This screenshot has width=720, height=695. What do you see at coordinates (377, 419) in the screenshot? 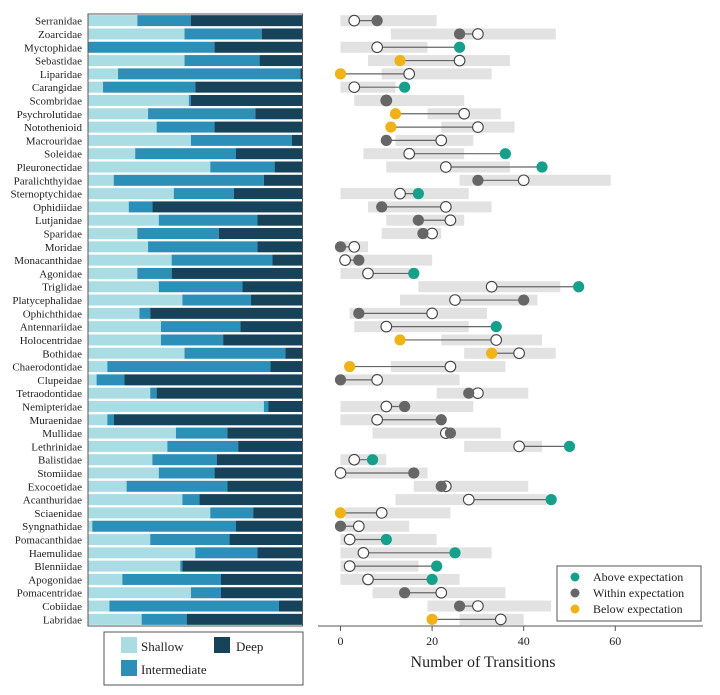
I see `expected-point-muraenidae` at bounding box center [377, 419].